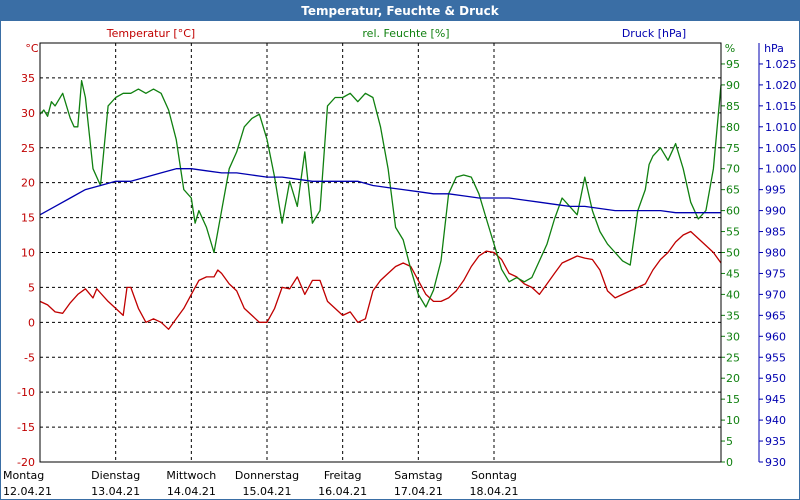  Describe the element at coordinates (733, 85) in the screenshot. I see `humidity-tick-label: 90` at that location.